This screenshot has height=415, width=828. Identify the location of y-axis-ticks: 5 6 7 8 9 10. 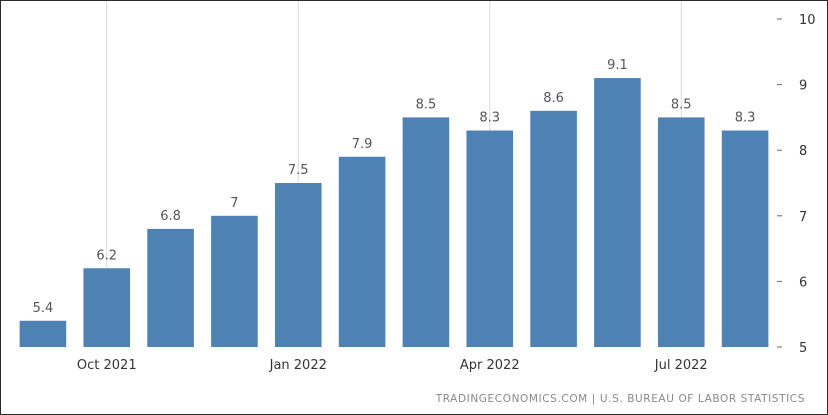
(796, 184).